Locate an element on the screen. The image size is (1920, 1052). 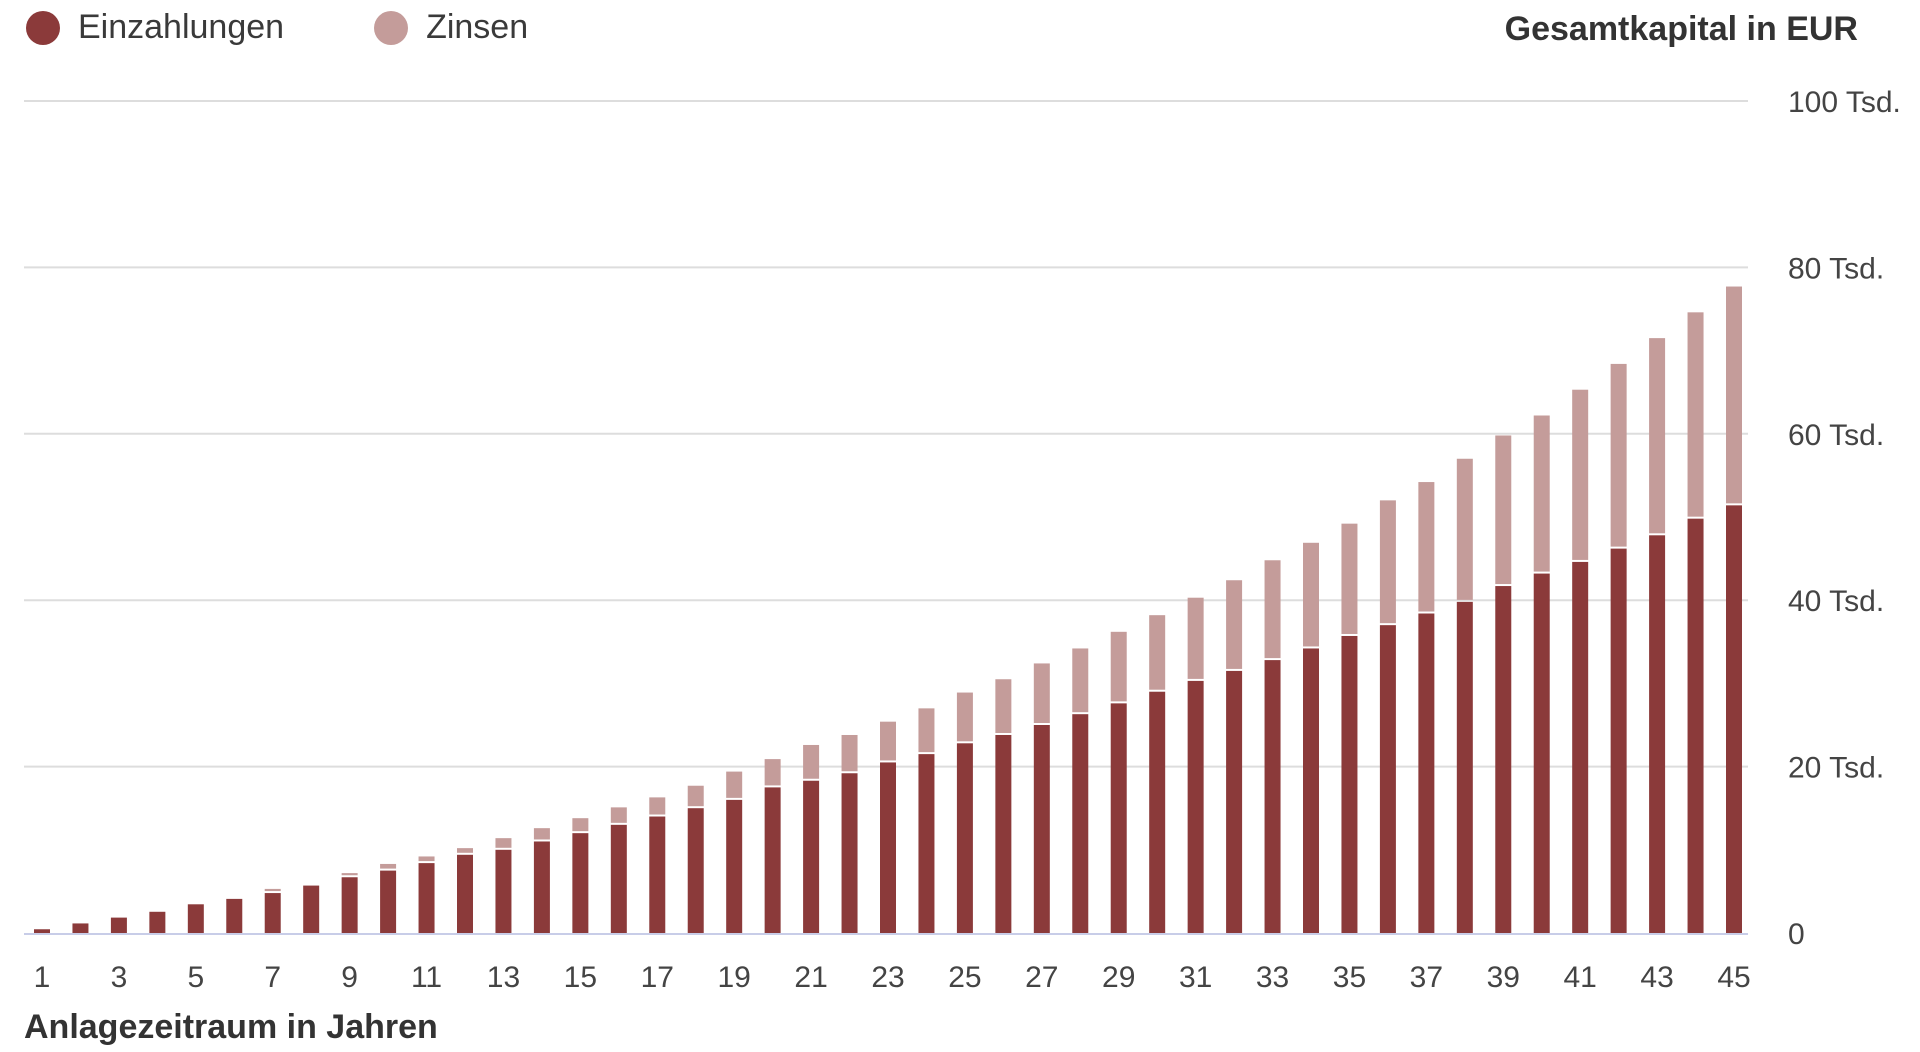
x-tick-label: 5 is located at coordinates (195, 977).